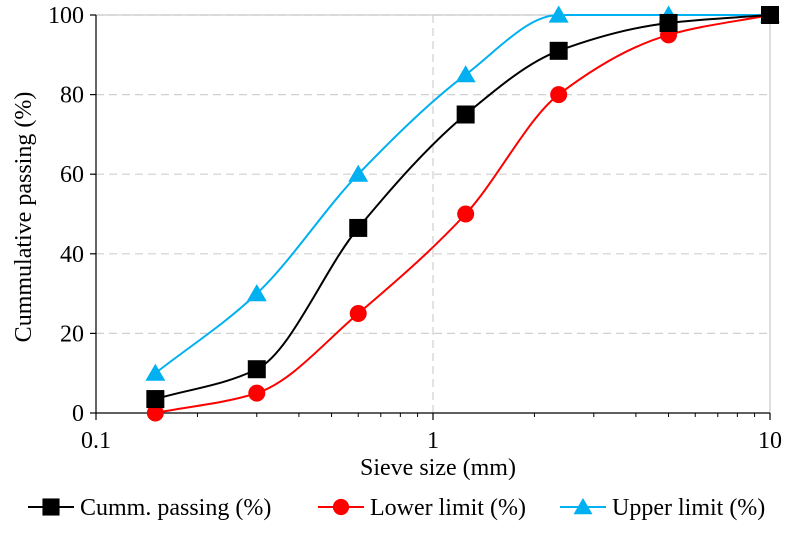  Describe the element at coordinates (341, 507) in the screenshot. I see `legend-marker-circle` at that location.